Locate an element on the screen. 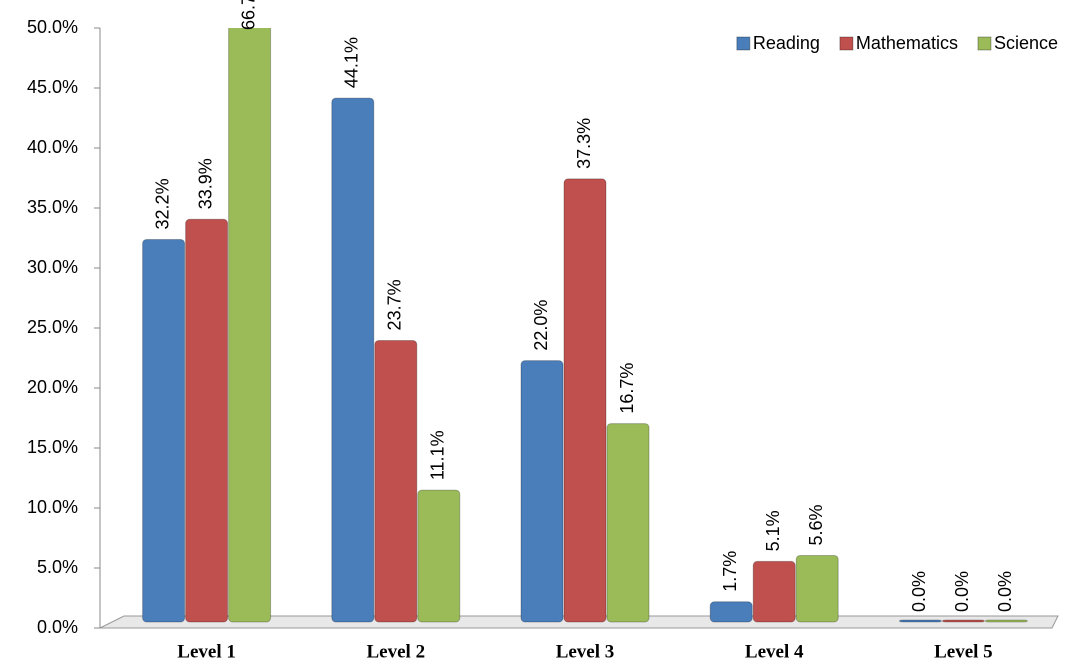 This screenshot has width=1072, height=671. legend-label: Mathematics is located at coordinates (907, 43).